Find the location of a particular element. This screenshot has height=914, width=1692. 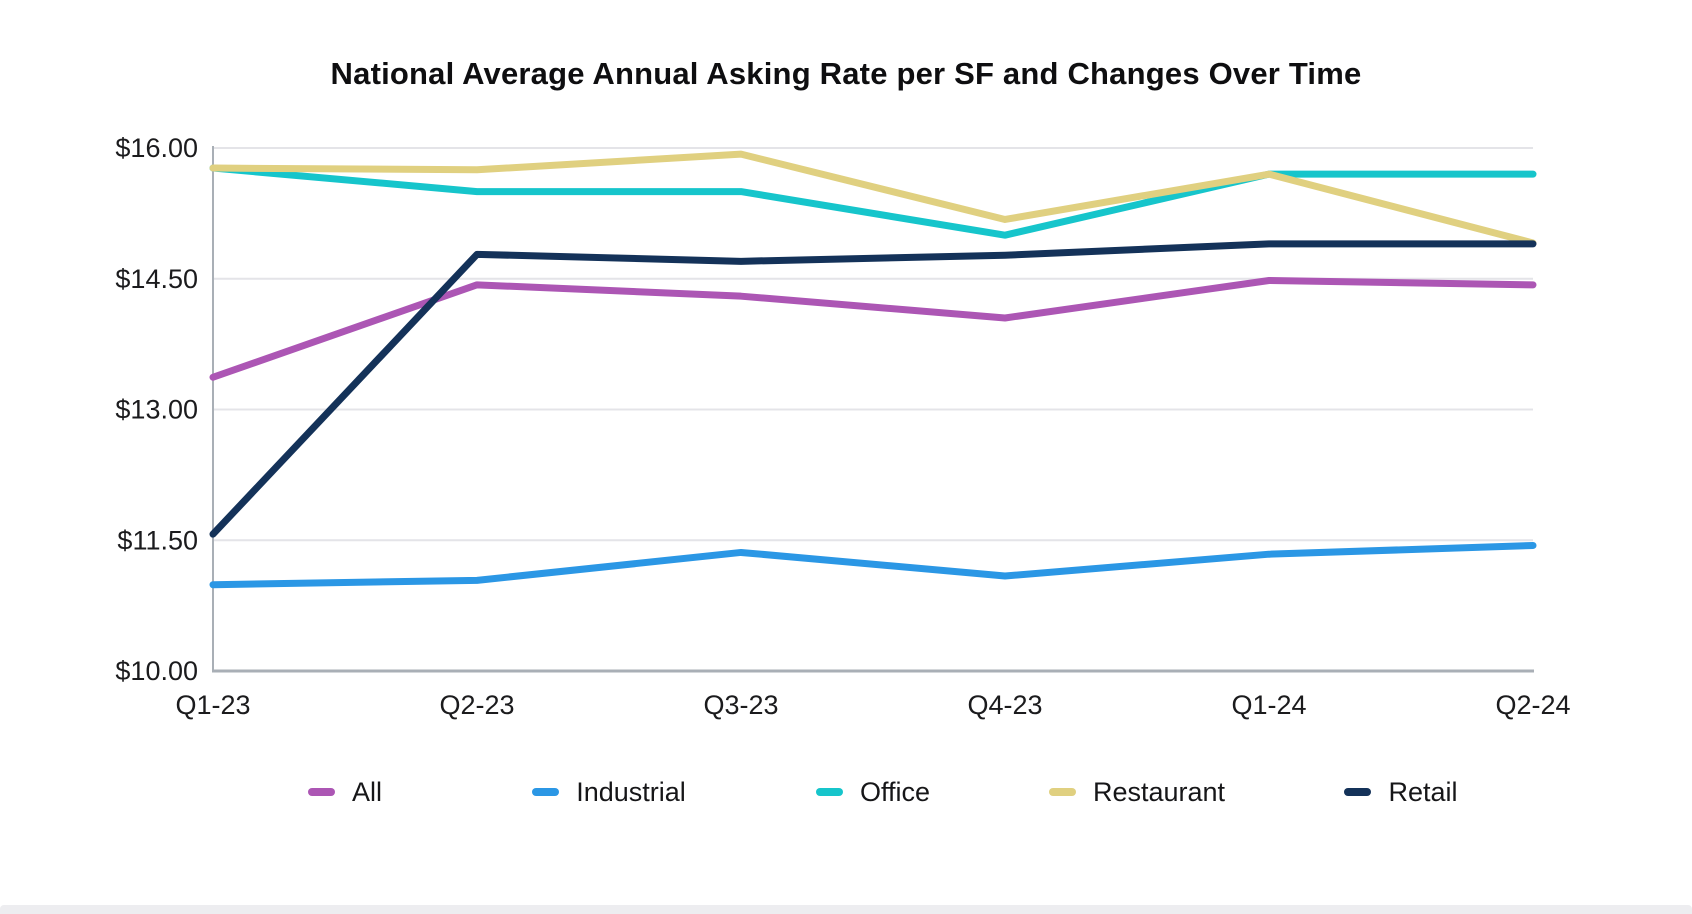

legend-label-all: All is located at coordinates (366, 791).